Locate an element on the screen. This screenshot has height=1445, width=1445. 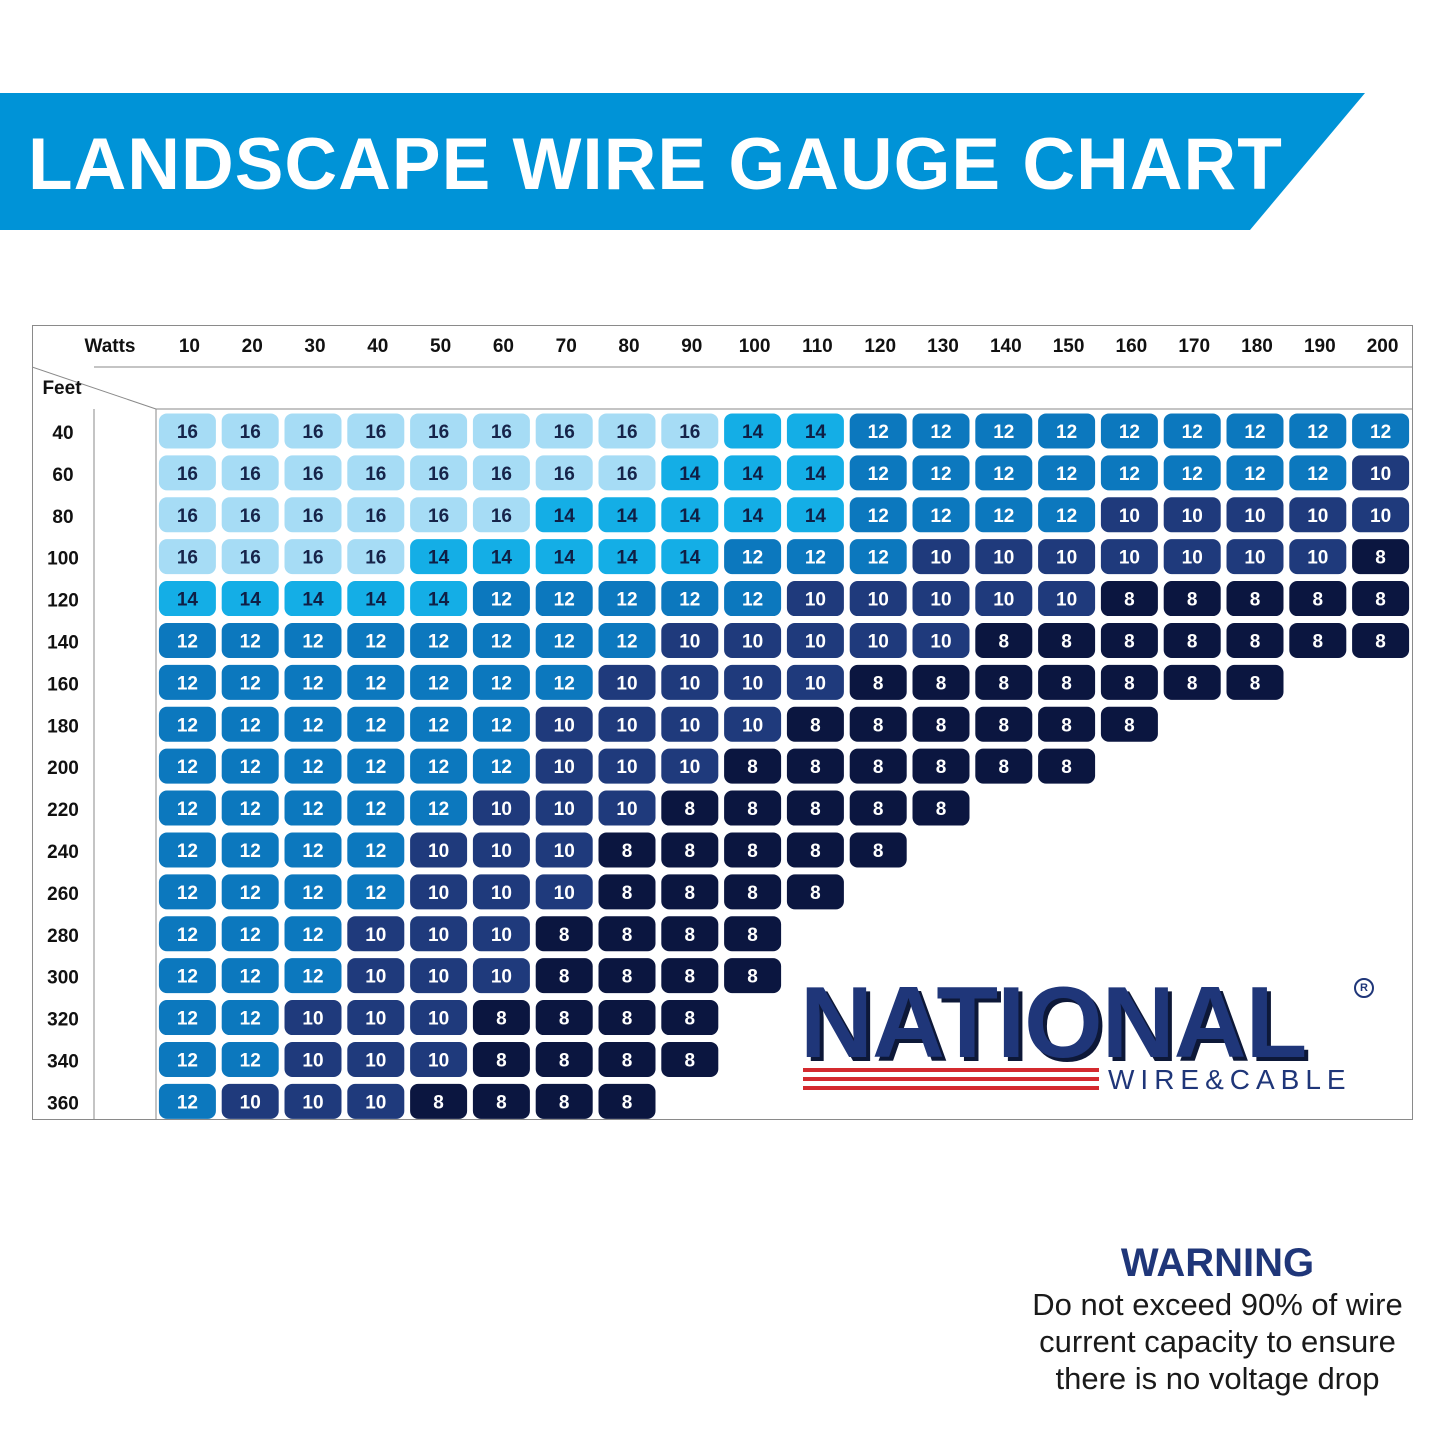
feet-tick-label: 200 is located at coordinates (63, 768).